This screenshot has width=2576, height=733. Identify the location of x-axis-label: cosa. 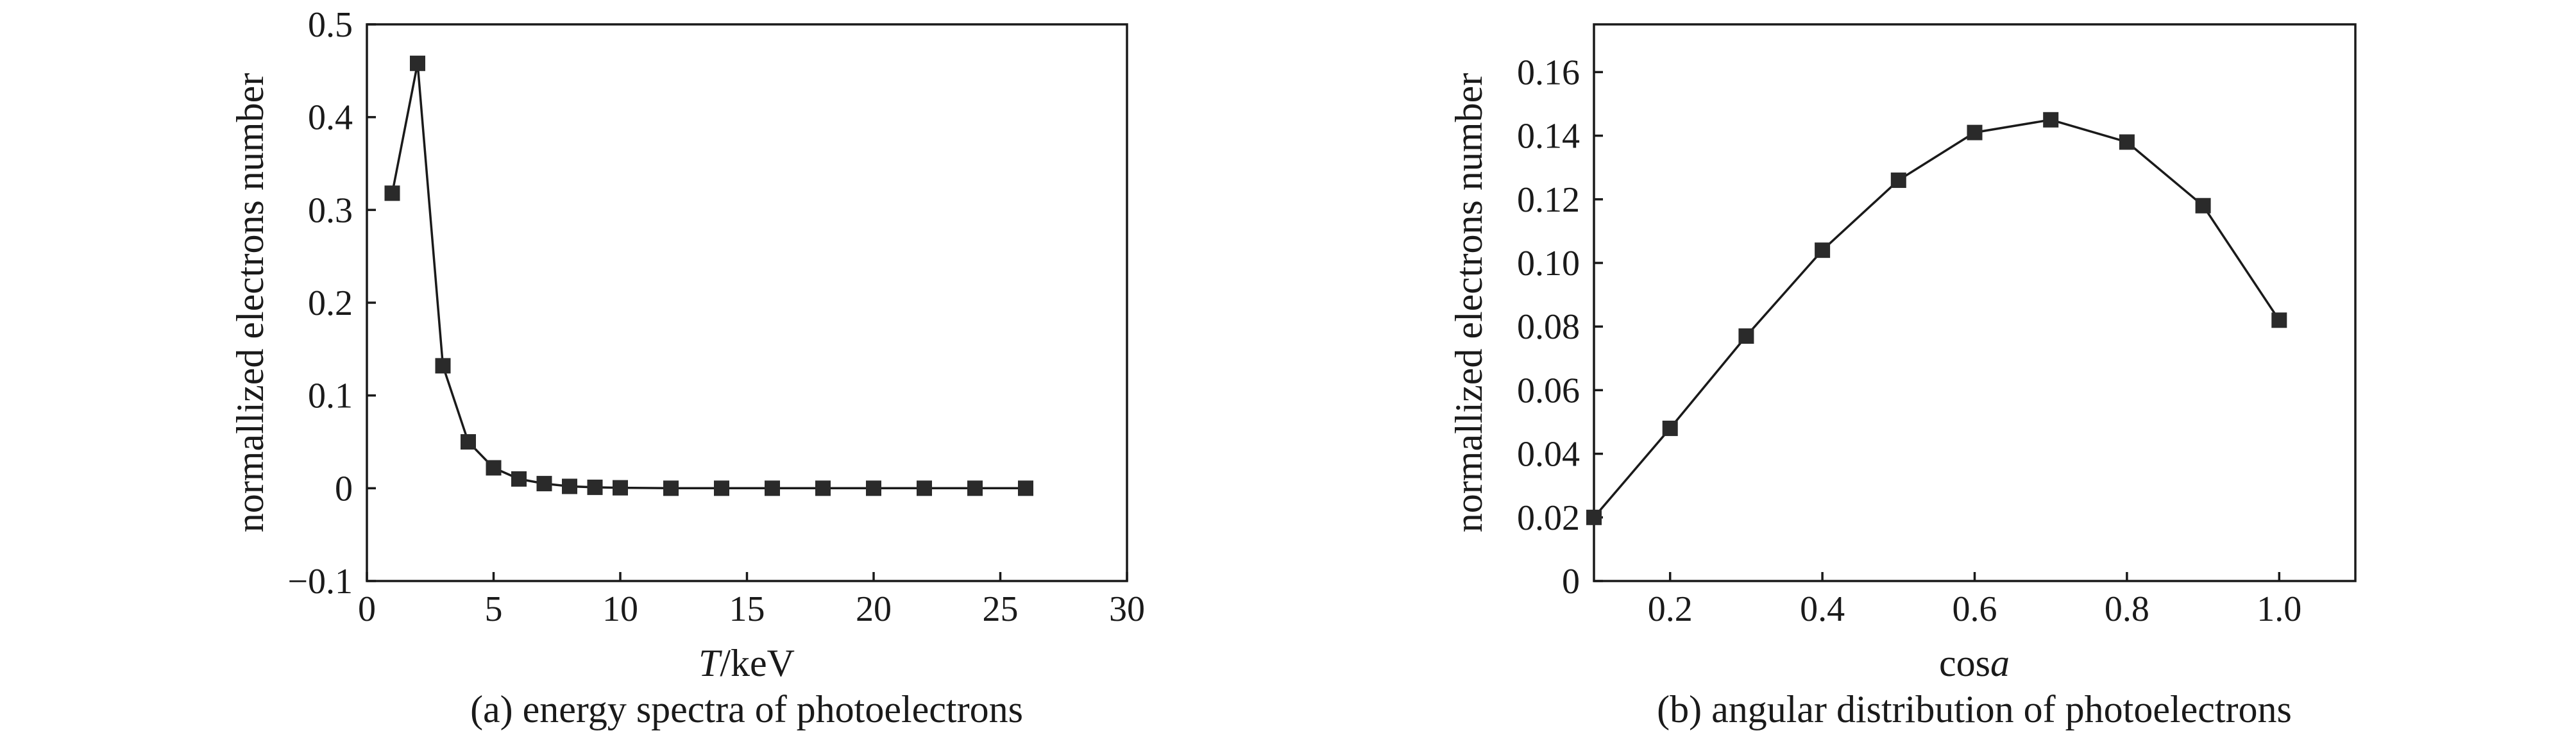
(1974, 663).